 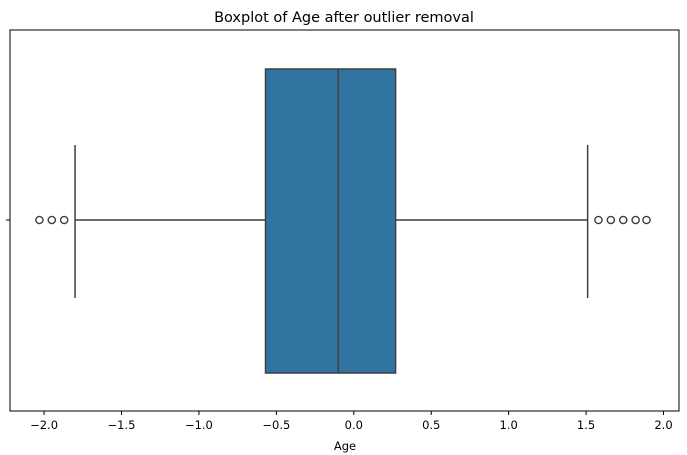 What do you see at coordinates (354, 425) in the screenshot?
I see `x-tick-label: 0.0` at bounding box center [354, 425].